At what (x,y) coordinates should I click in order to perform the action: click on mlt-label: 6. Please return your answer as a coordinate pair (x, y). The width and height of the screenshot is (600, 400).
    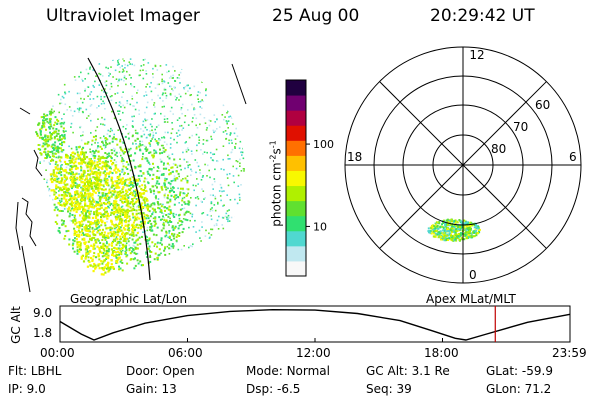
    Looking at the image, I should click on (573, 157).